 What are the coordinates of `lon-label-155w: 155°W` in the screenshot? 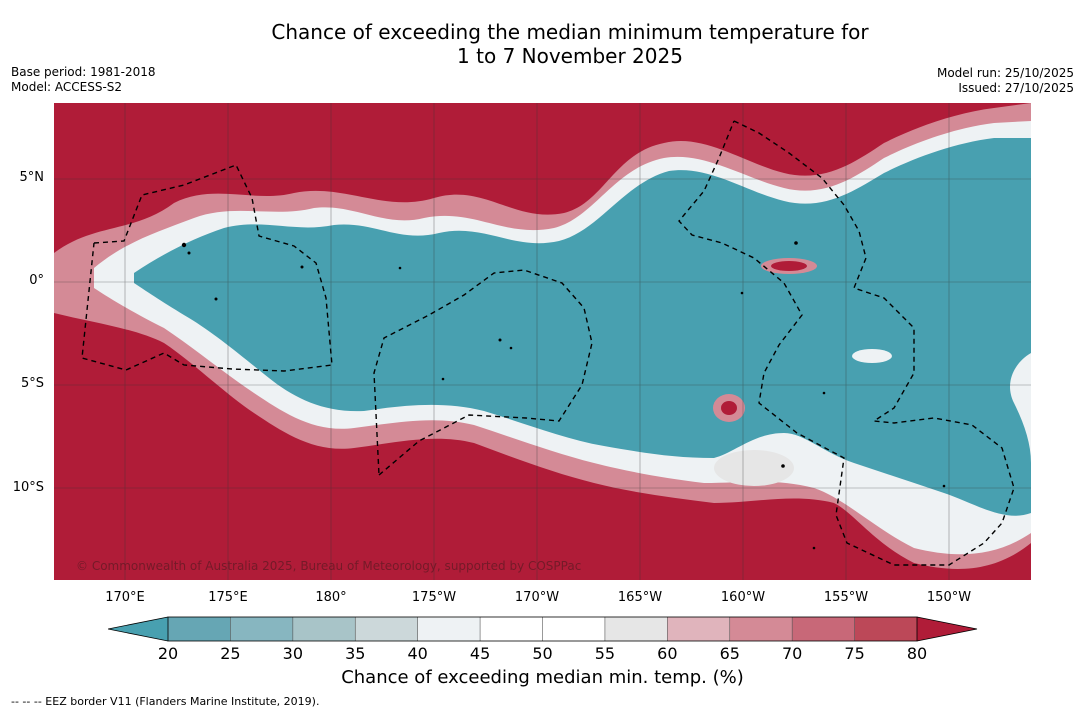 It's located at (846, 597).